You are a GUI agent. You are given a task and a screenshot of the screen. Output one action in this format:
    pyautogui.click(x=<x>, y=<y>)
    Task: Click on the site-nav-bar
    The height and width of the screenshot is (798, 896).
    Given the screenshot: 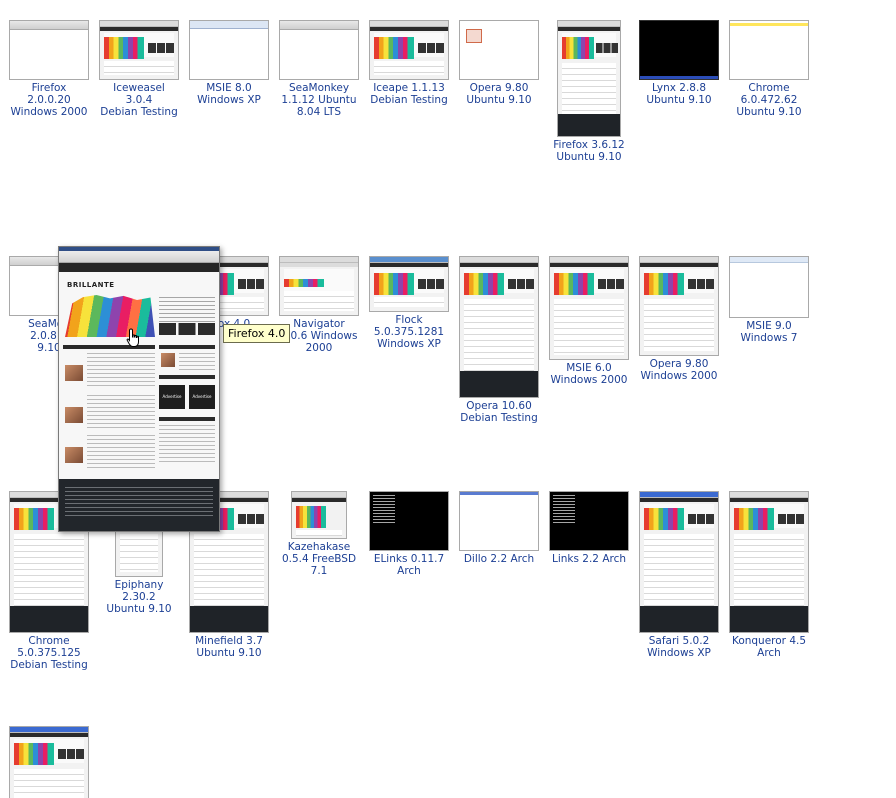 What is the action you would take?
    pyautogui.click(x=139, y=267)
    